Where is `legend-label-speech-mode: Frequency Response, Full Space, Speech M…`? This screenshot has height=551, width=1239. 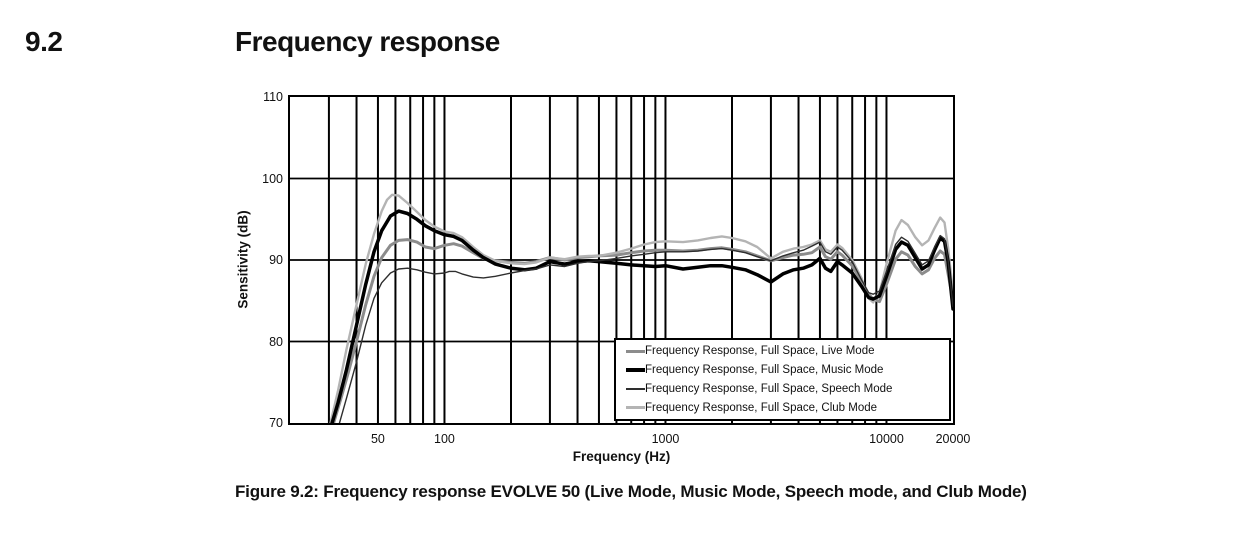 legend-label-speech-mode: Frequency Response, Full Space, Speech M… is located at coordinates (769, 388).